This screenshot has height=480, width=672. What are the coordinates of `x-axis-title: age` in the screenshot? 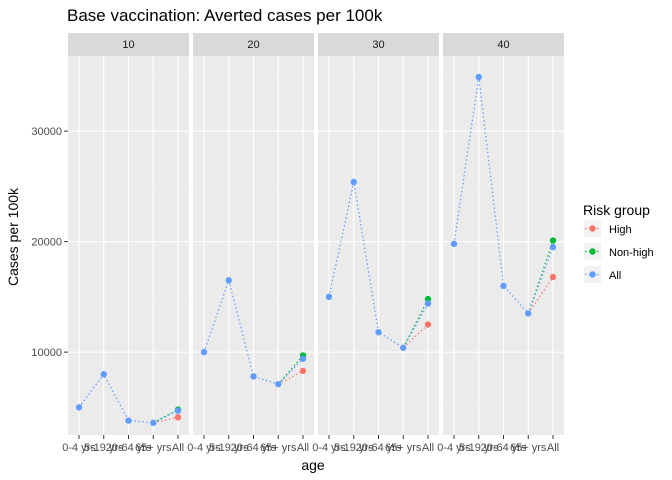 It's located at (313, 465).